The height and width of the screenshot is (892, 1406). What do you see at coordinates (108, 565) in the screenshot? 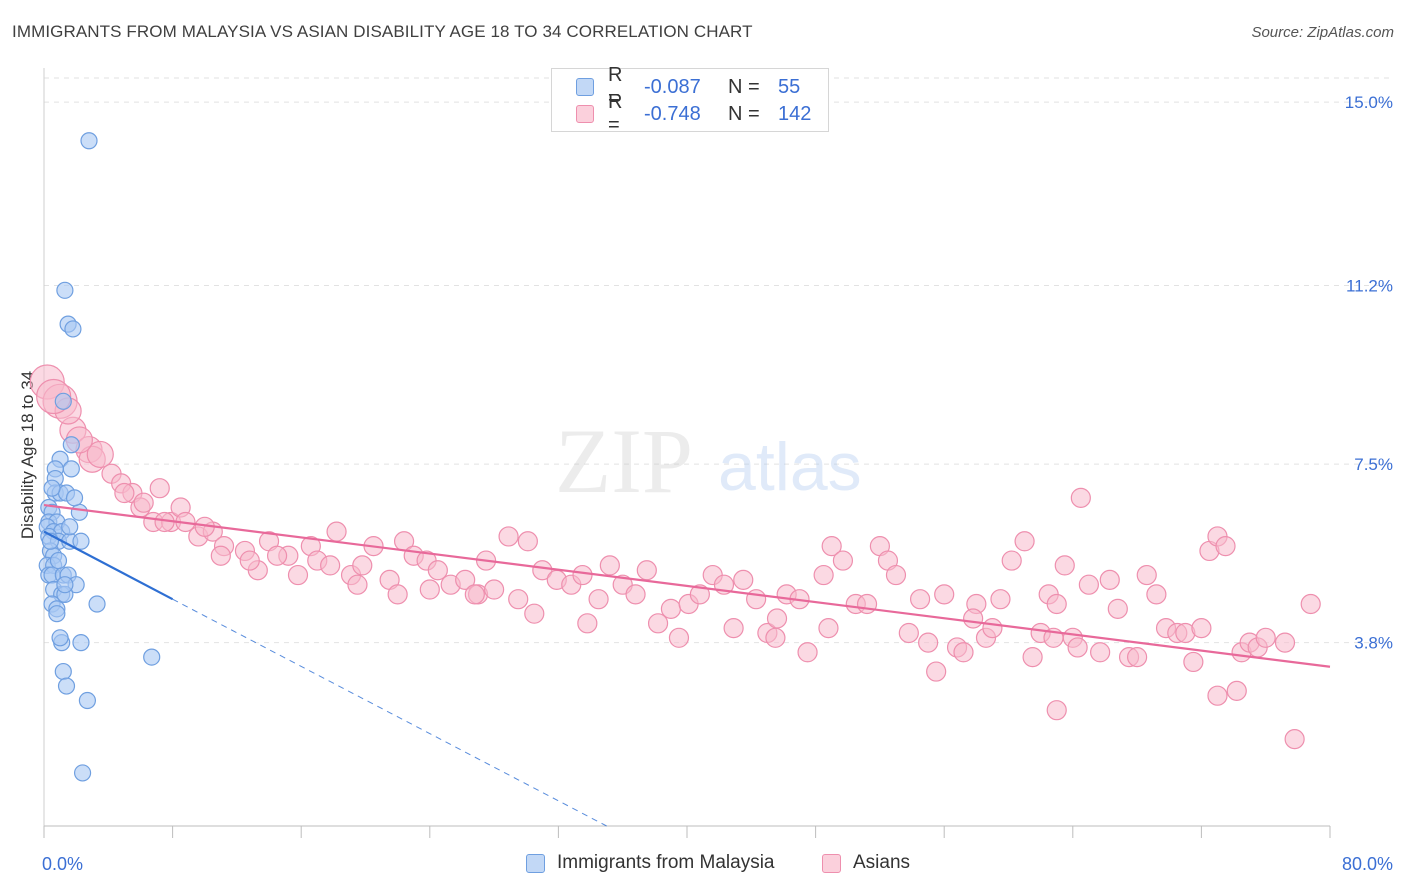
I see `malaysia-trend-line` at bounding box center [108, 565].